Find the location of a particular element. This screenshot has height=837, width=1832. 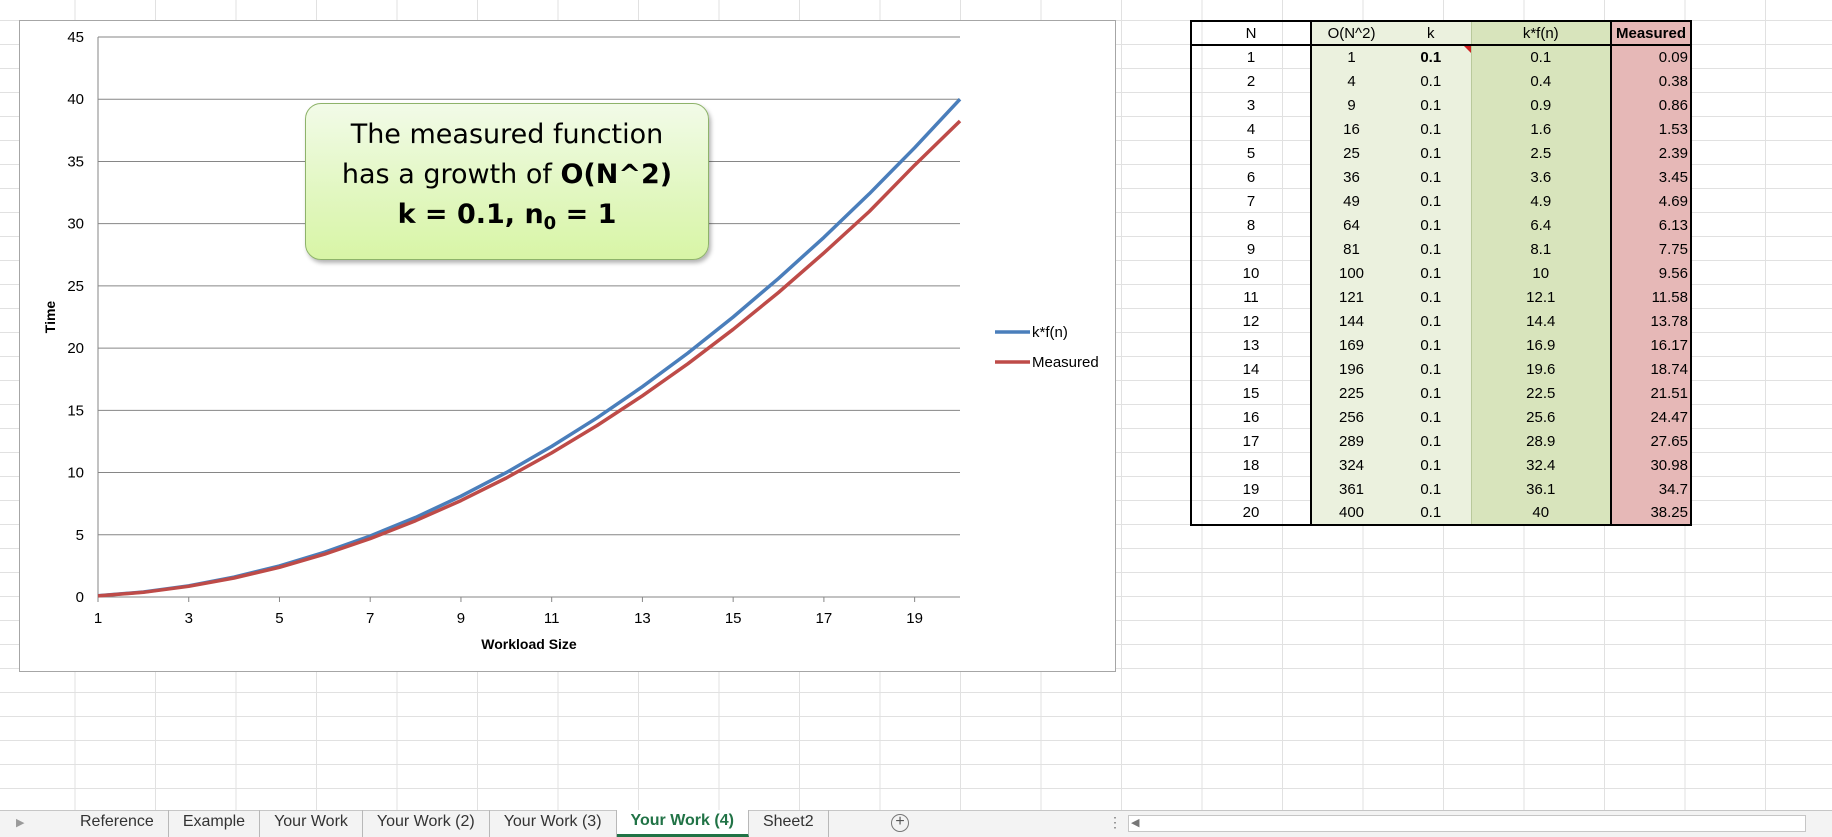

plus-circle-icon: + is located at coordinates (900, 823).